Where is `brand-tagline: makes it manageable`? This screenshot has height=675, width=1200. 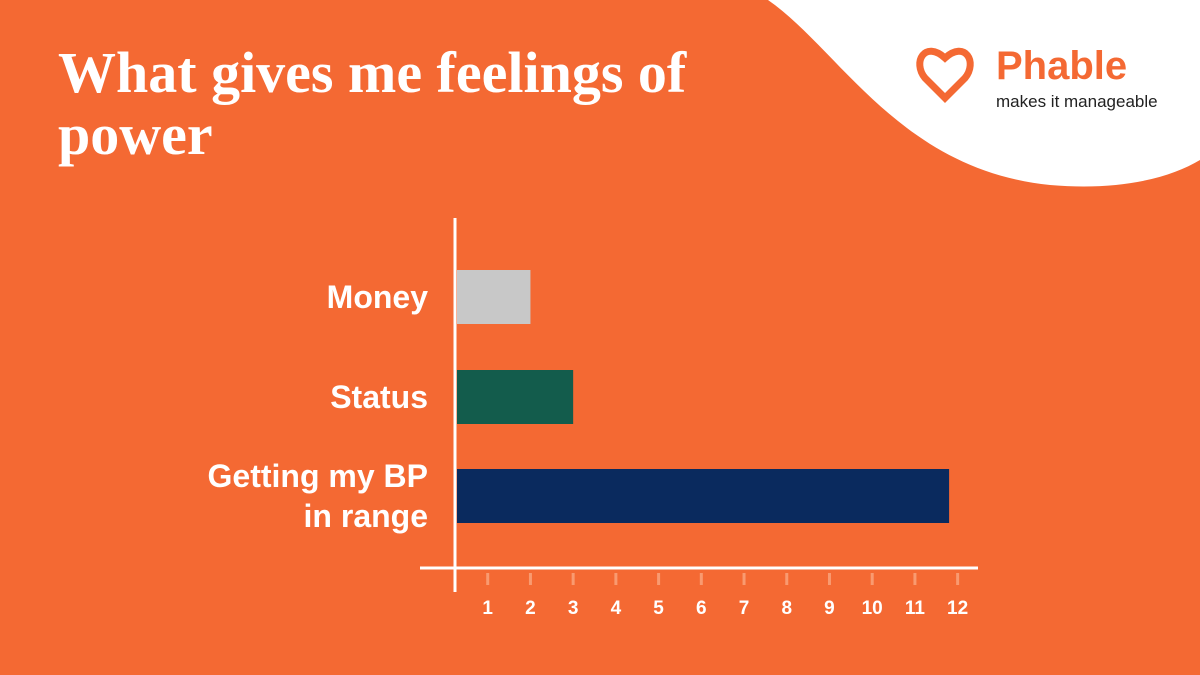
brand-tagline: makes it manageable is located at coordinates (1077, 101).